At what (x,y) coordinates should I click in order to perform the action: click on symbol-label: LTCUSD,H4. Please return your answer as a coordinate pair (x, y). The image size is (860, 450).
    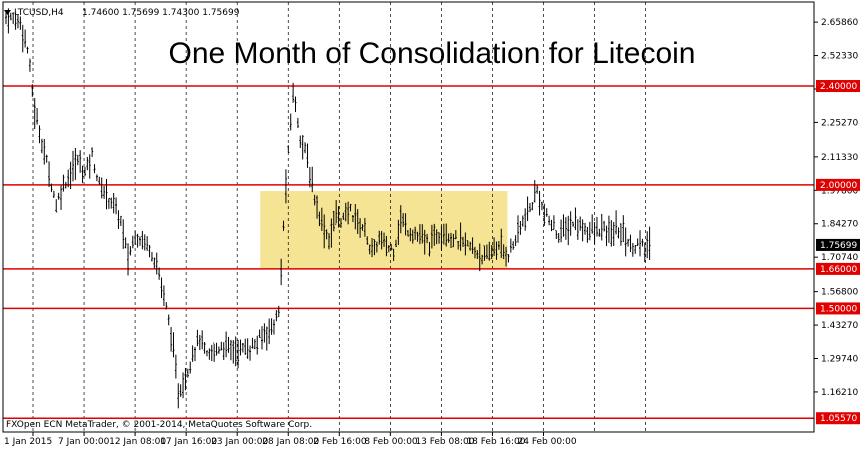
    Looking at the image, I should click on (39, 13).